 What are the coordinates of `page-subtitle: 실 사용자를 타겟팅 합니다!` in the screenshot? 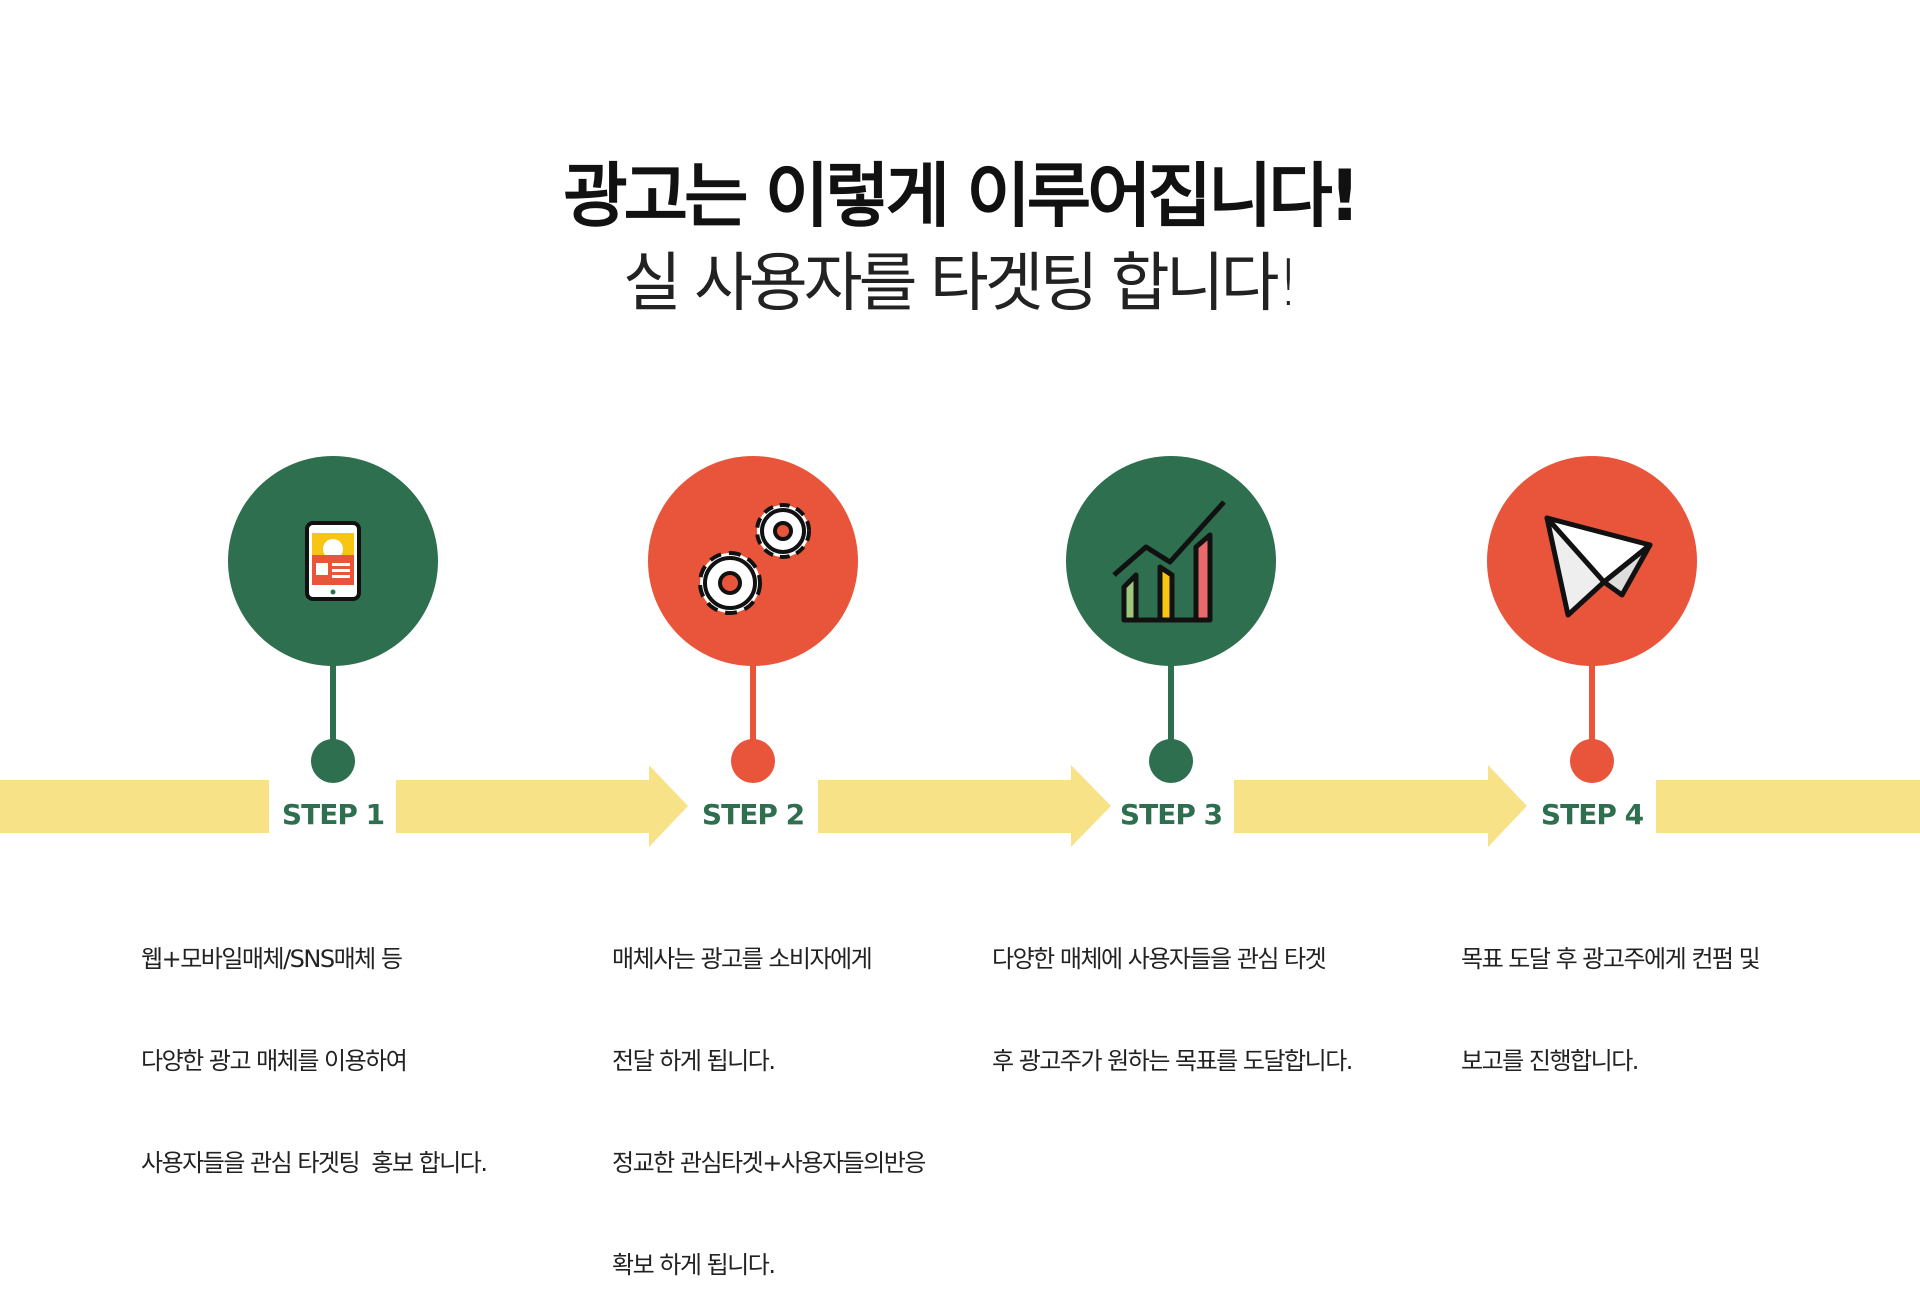 It's located at (961, 284).